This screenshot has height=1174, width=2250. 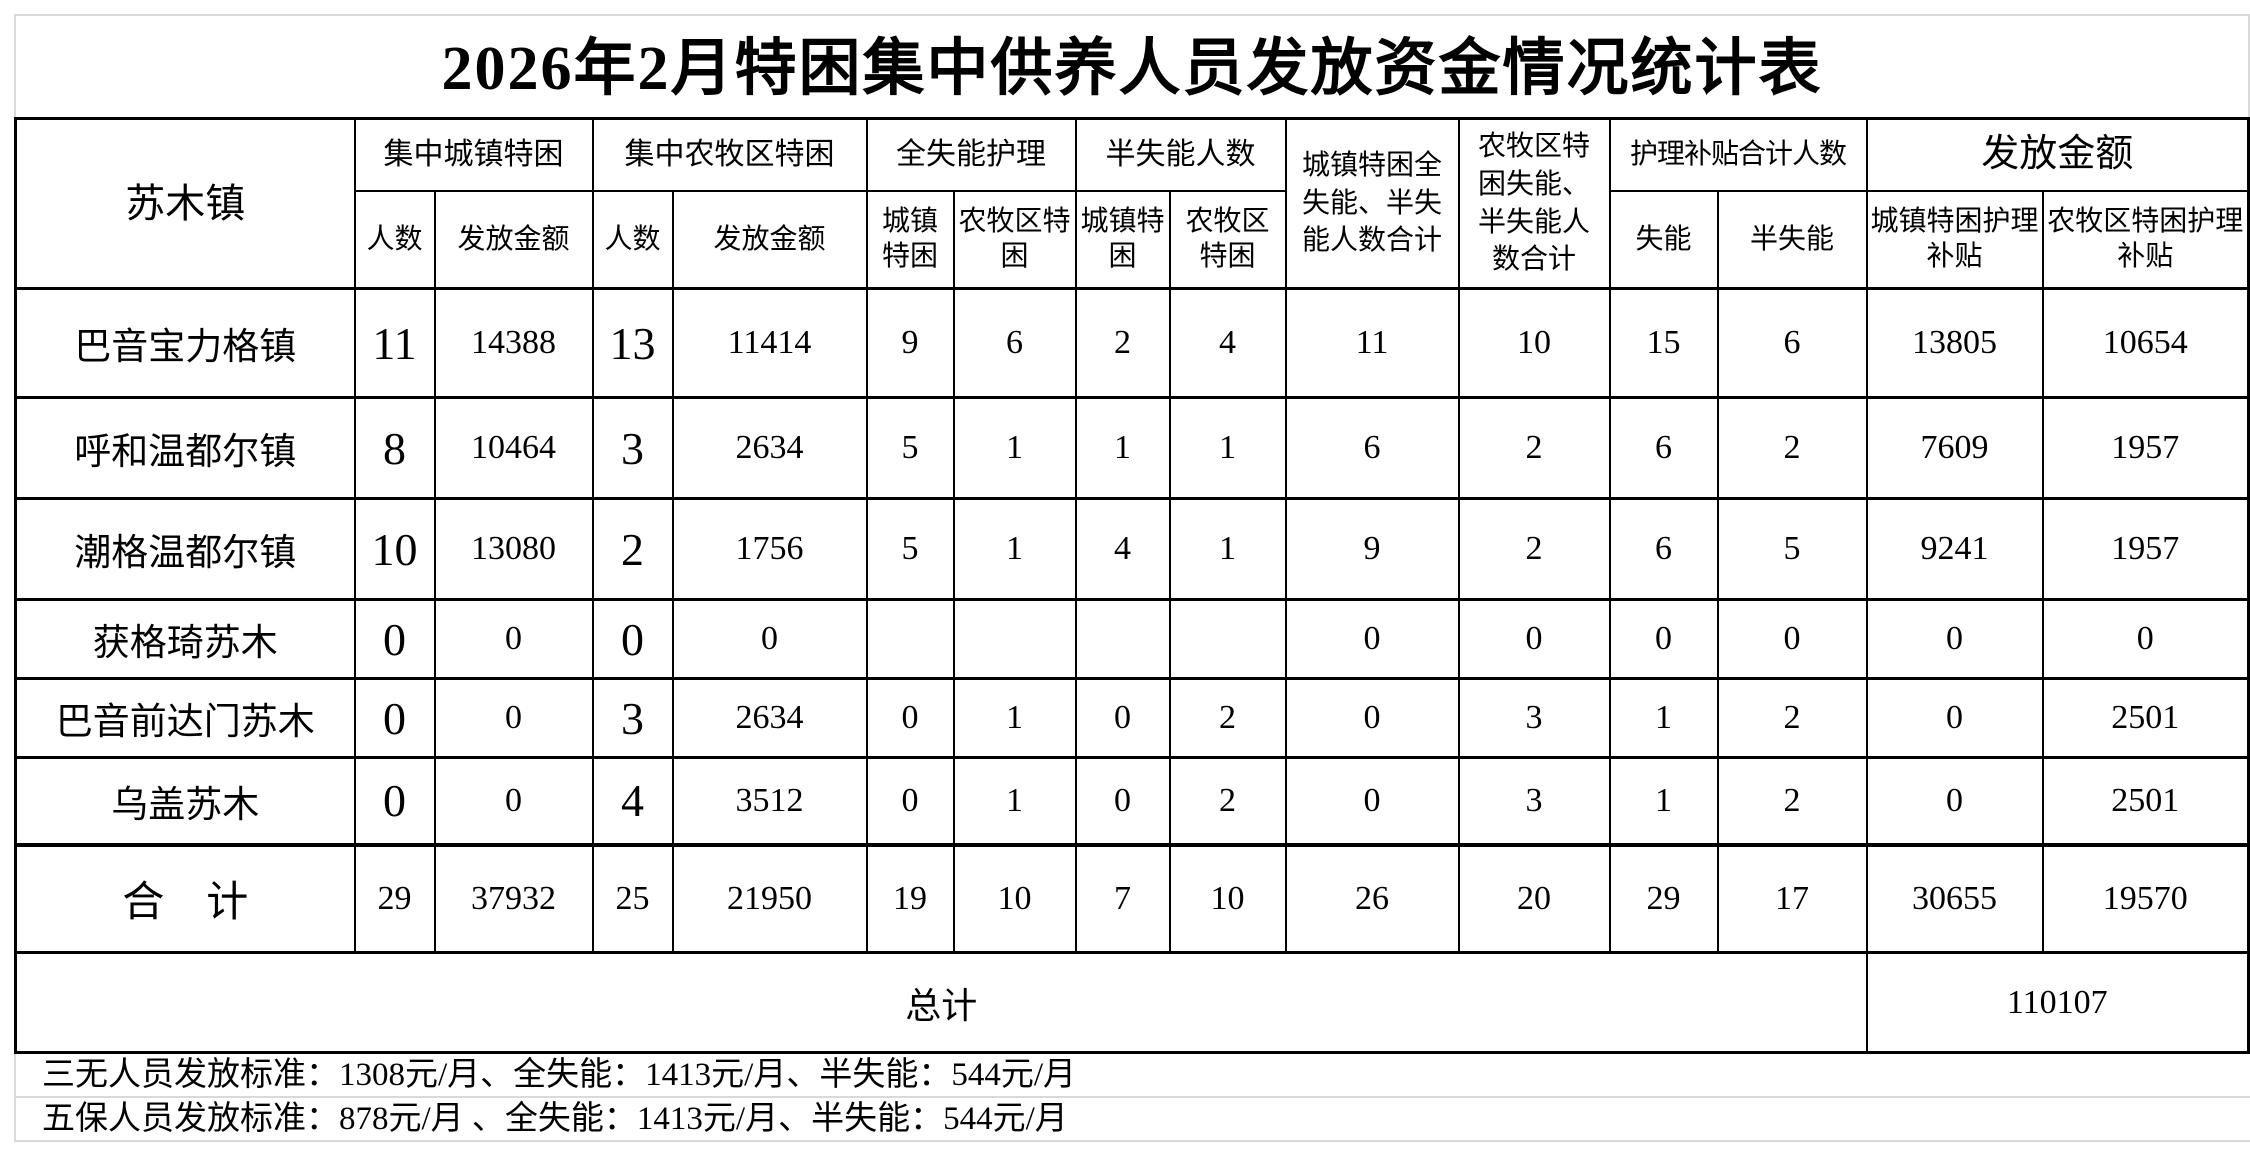 I want to click on value-cell: 11, so click(x=1372, y=343).